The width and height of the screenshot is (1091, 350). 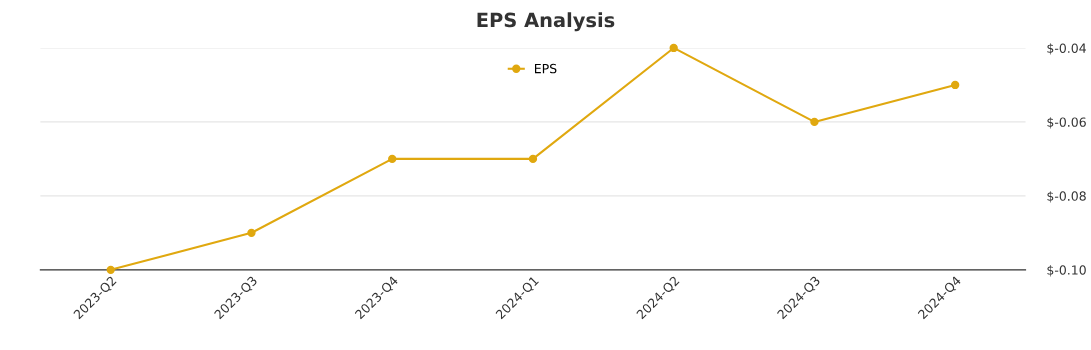 I want to click on chart-title: EPS Analysis, so click(x=546, y=22).